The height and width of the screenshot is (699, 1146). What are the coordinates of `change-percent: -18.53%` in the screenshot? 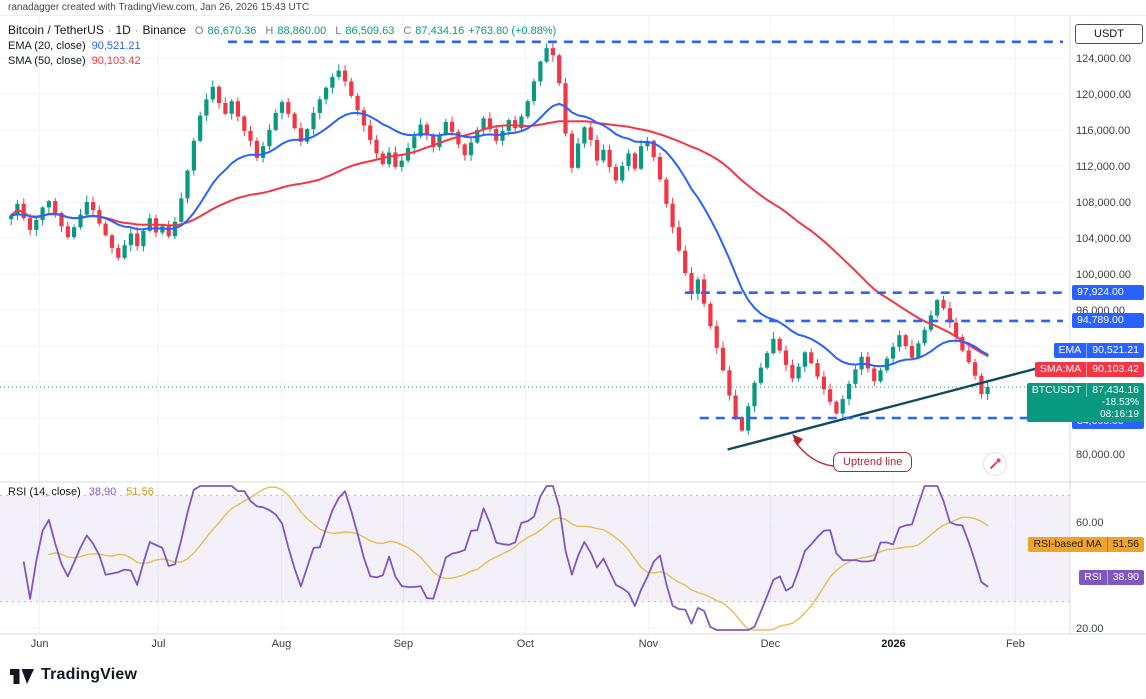 It's located at (1120, 403).